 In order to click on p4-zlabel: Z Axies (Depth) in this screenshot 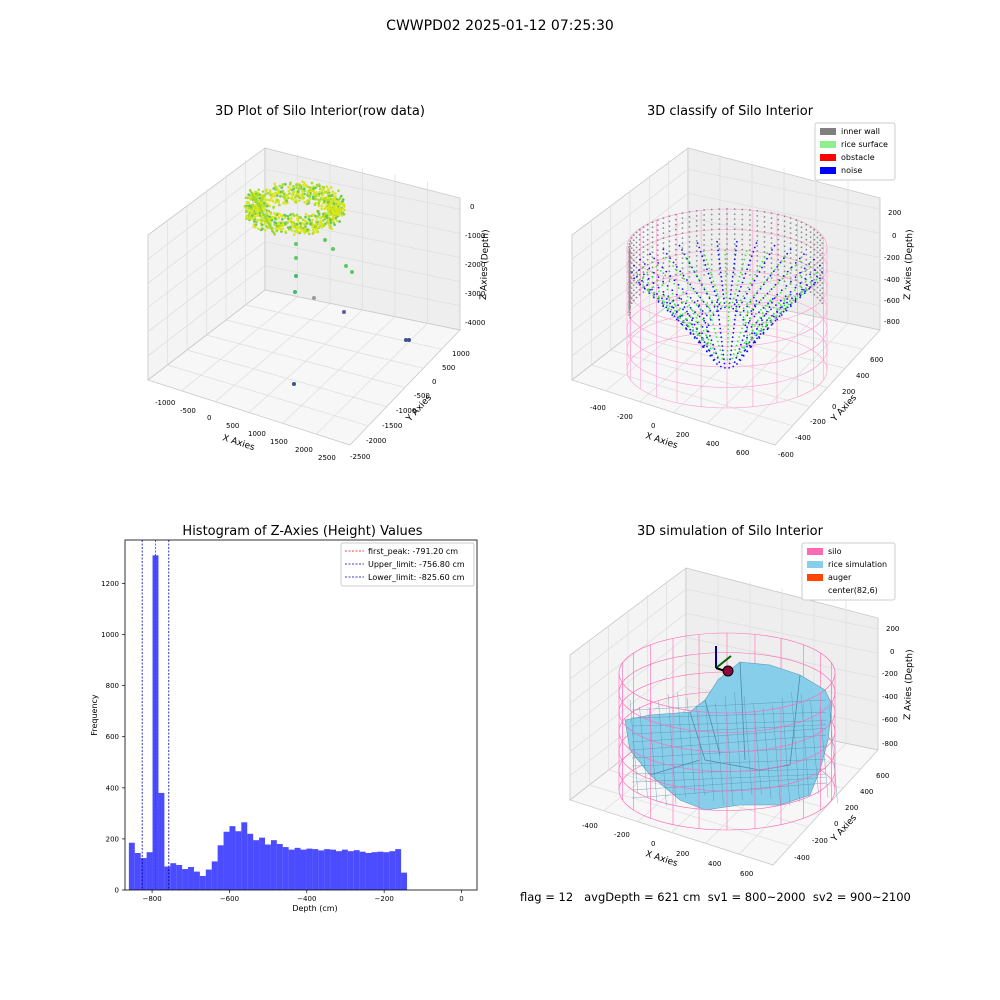, I will do `click(909, 684)`.